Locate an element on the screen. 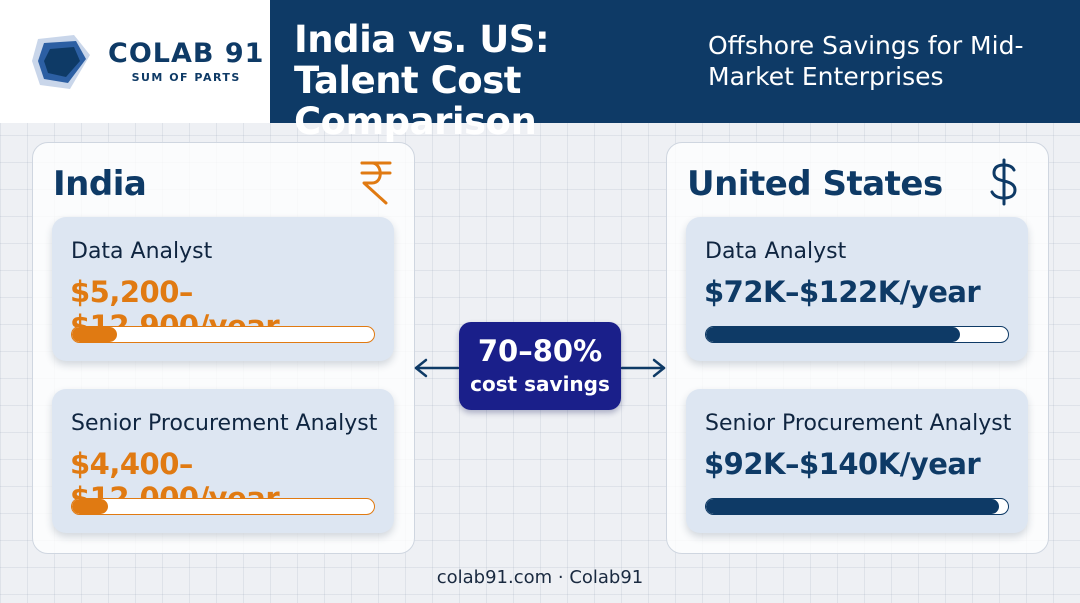 The image size is (1080, 603). india-panel-title: India is located at coordinates (100, 184).